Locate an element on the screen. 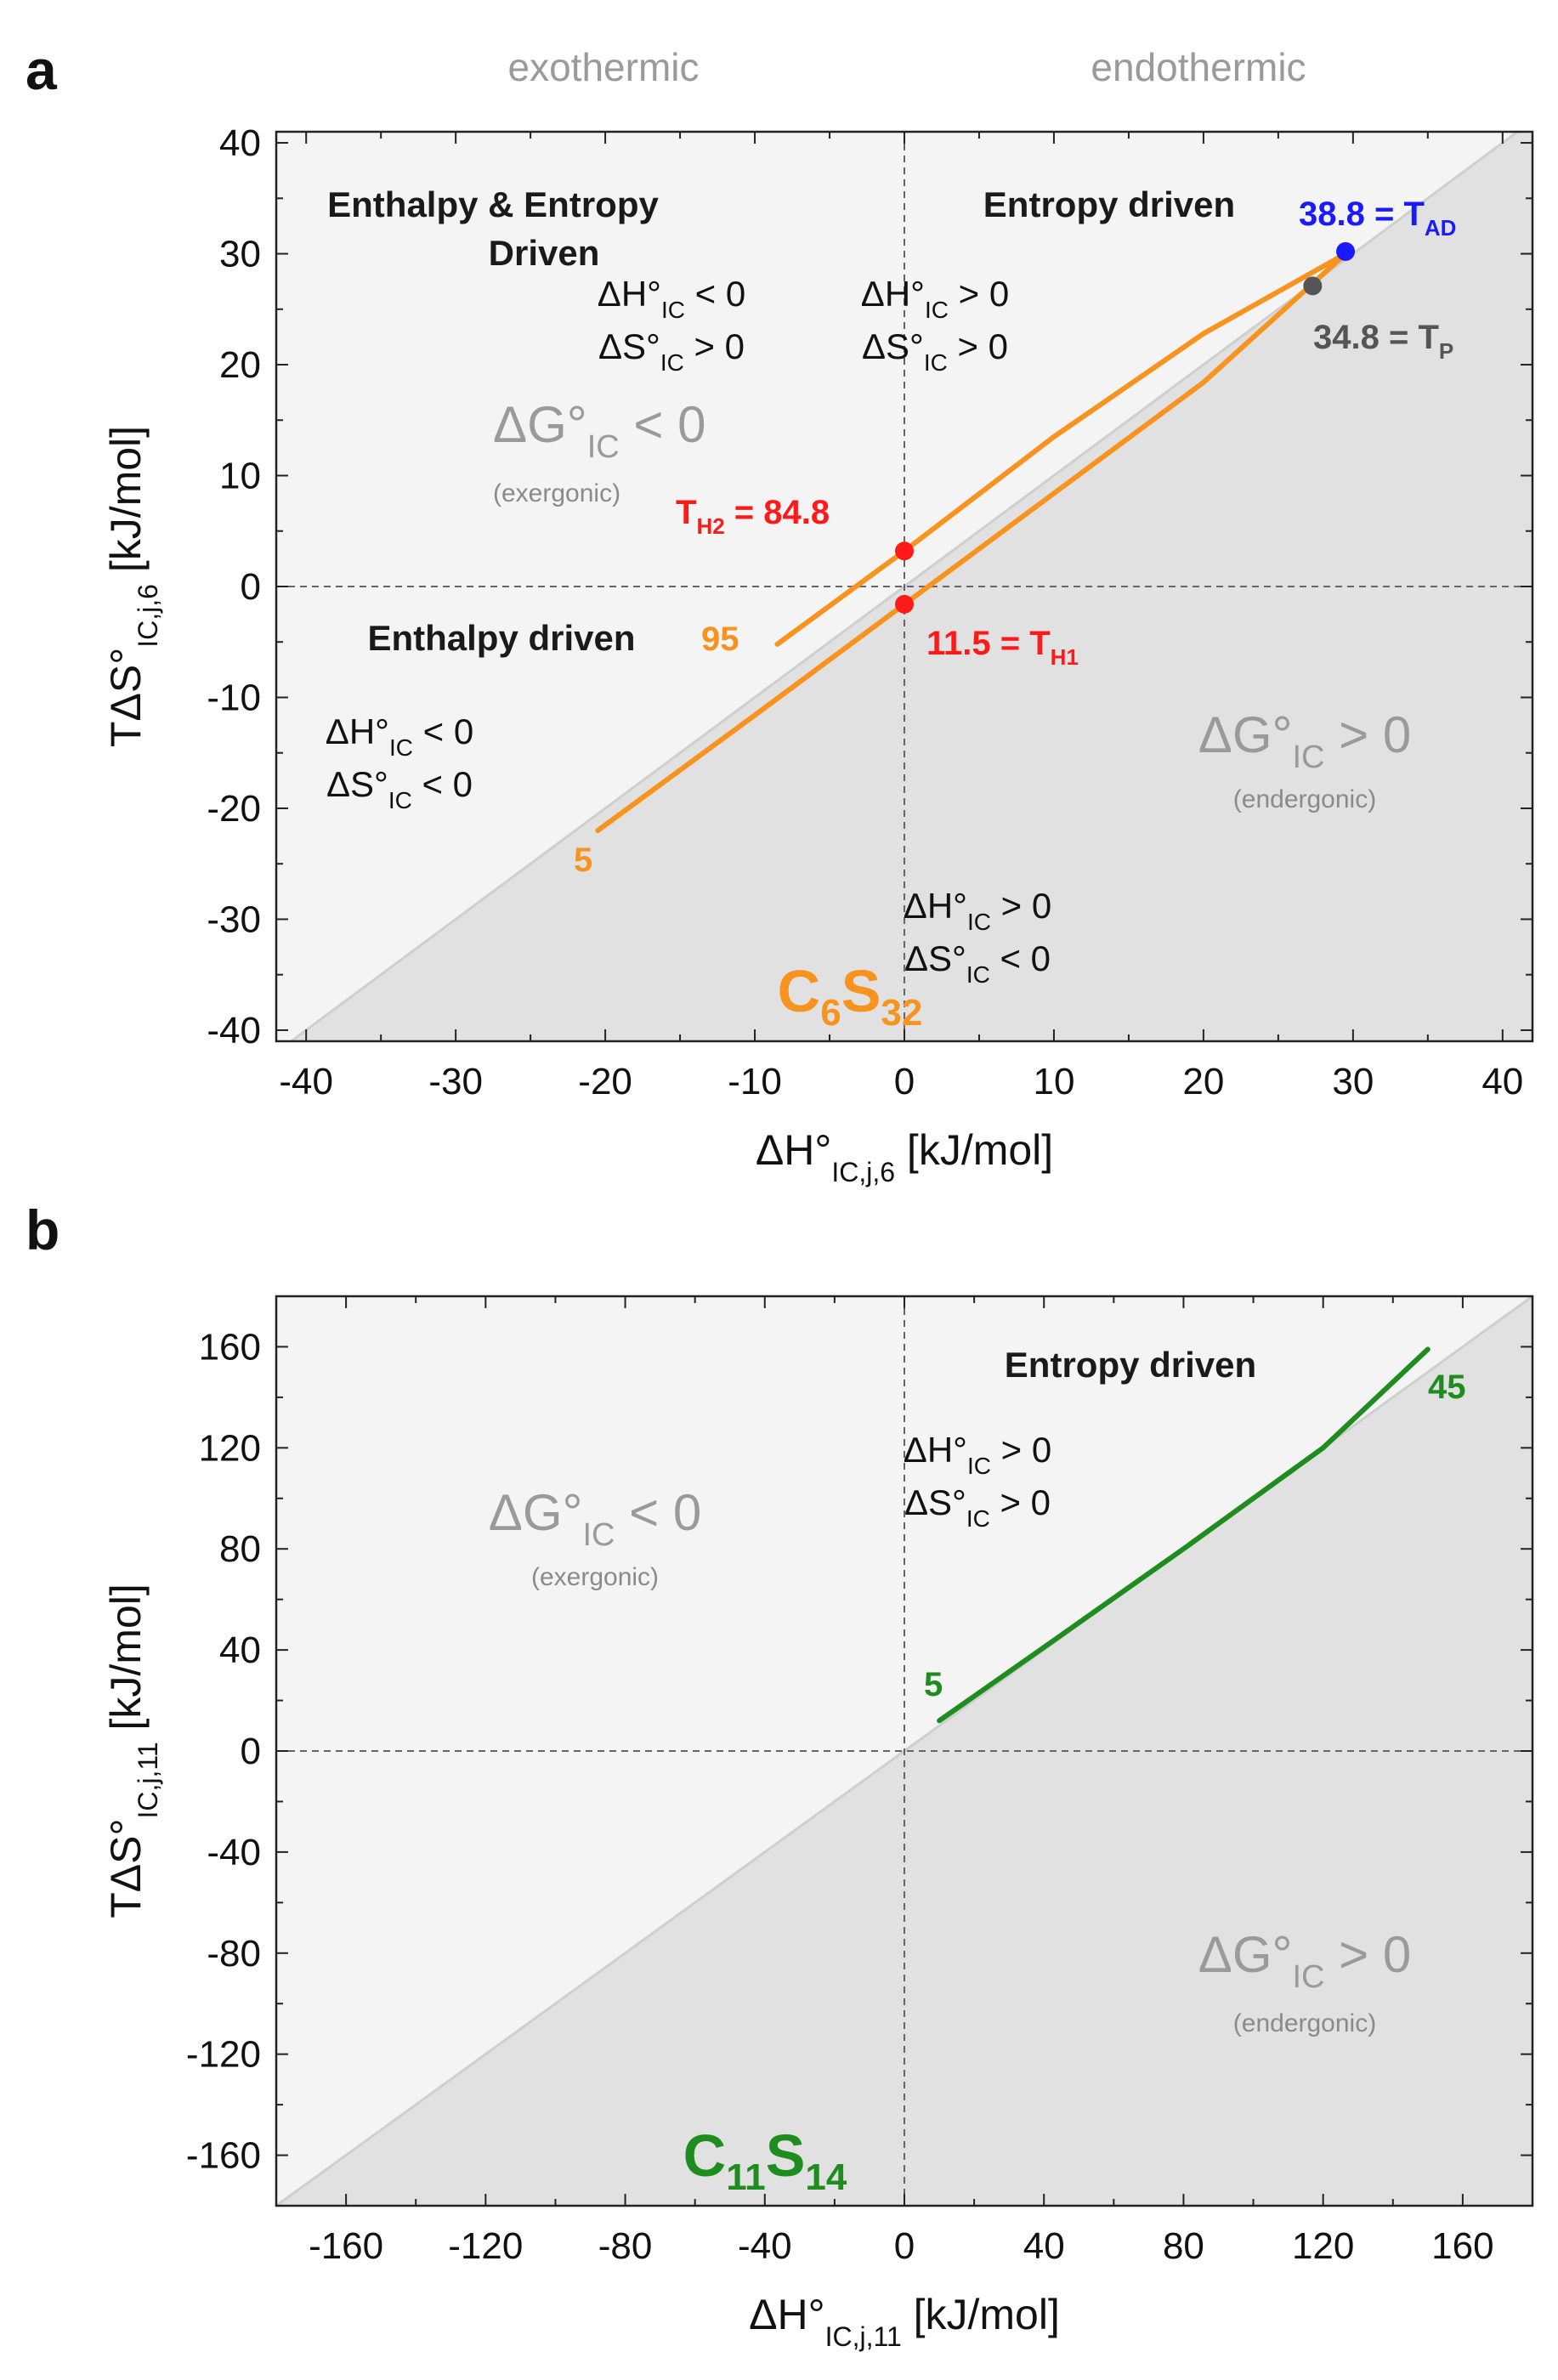 The width and height of the screenshot is (1558, 2380). y-tick-label: -20 is located at coordinates (234, 809).